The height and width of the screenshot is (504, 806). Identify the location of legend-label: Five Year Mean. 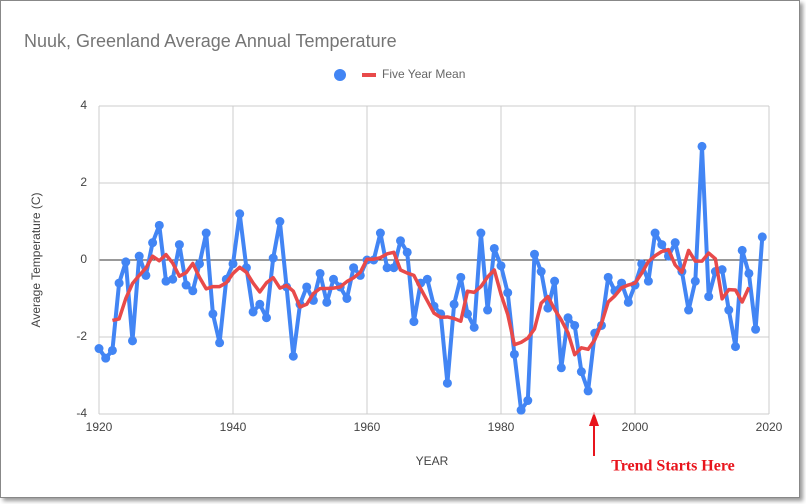
(423, 74).